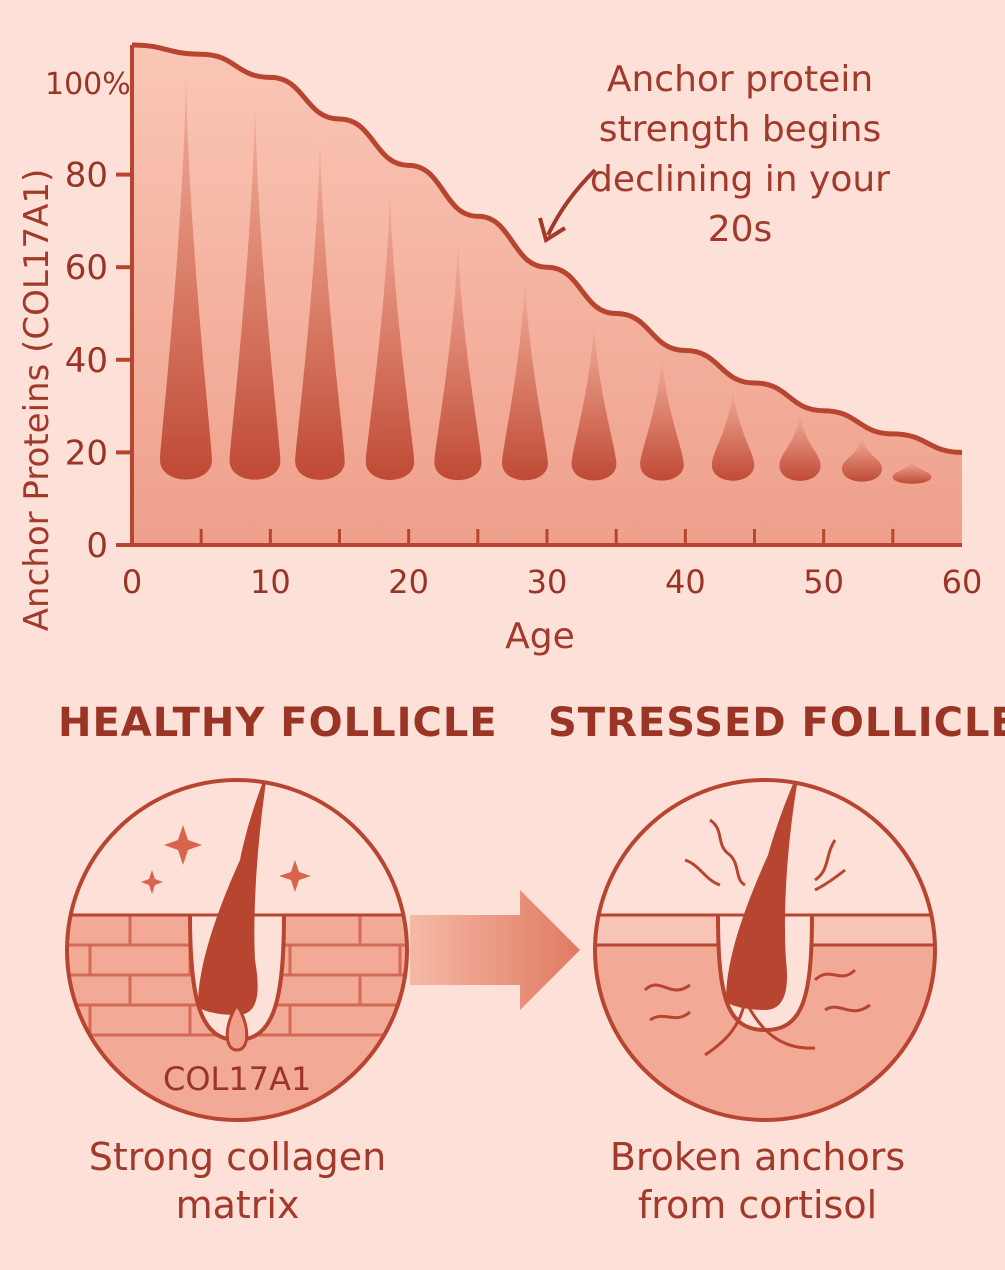 The width and height of the screenshot is (1005, 1270). What do you see at coordinates (757, 1157) in the screenshot?
I see `stressed-caption-line1: Broken anchors` at bounding box center [757, 1157].